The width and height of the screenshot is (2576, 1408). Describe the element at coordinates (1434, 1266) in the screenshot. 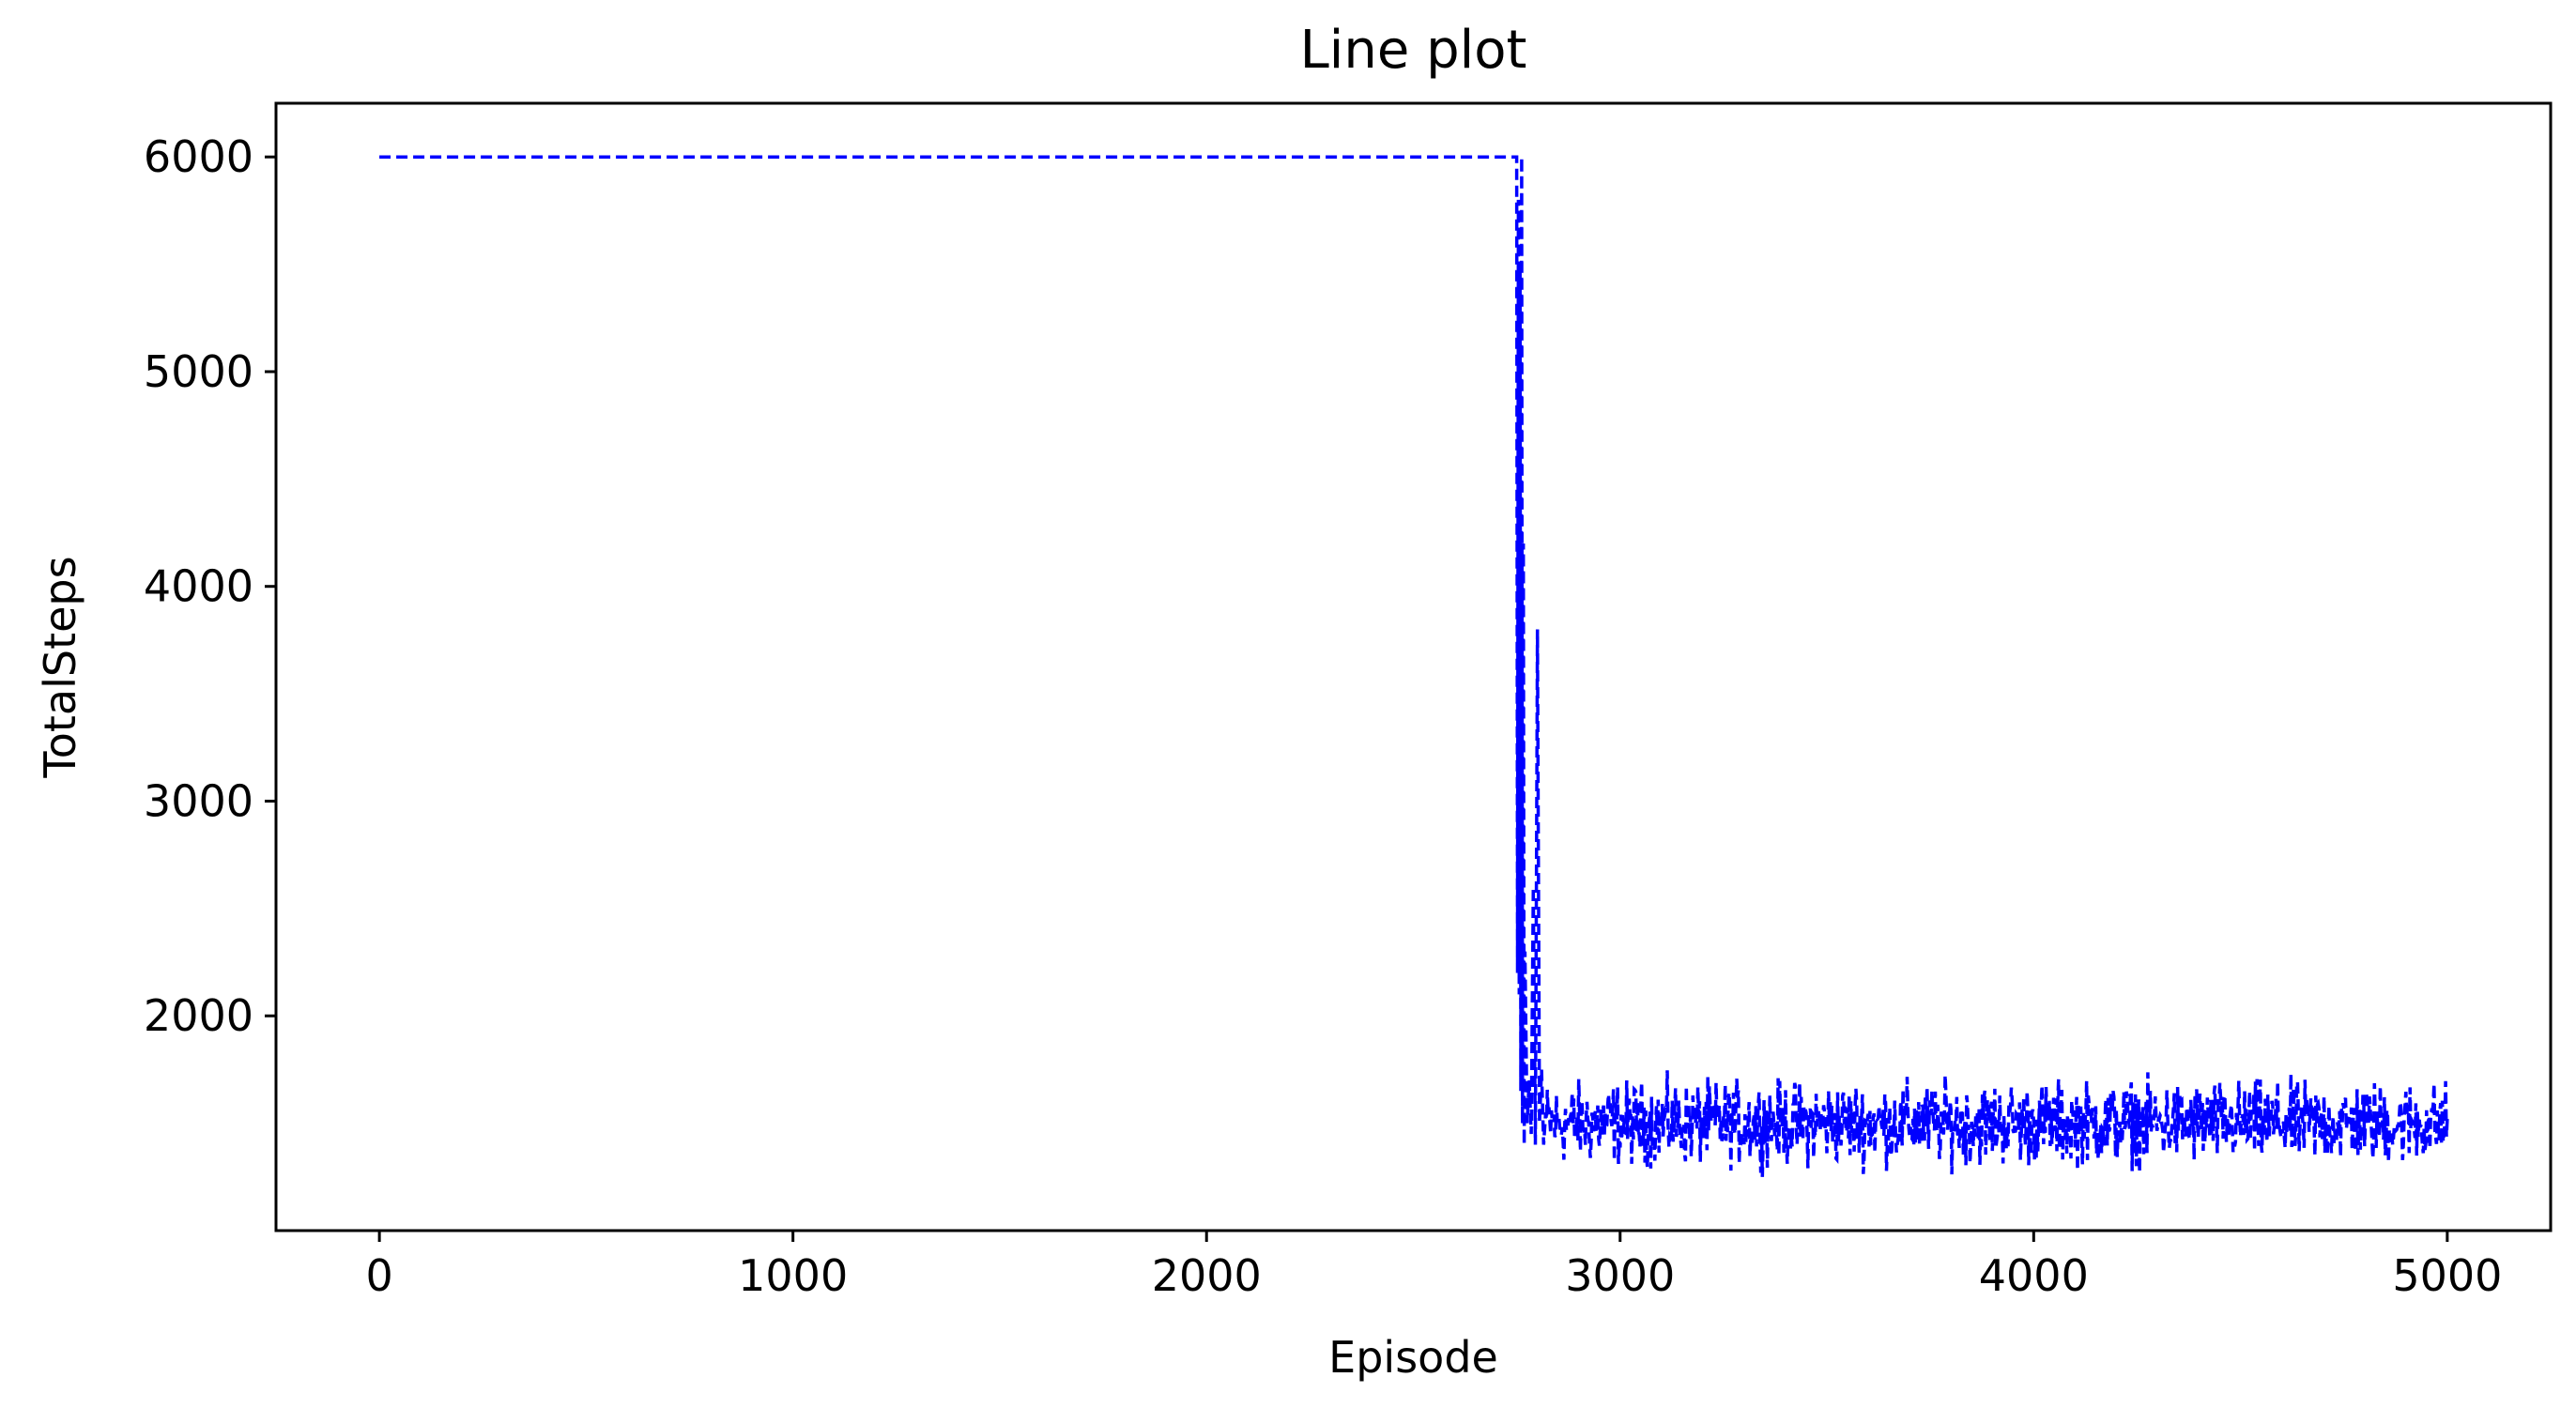

I see `x-axis: 0 1000 2000 3000 4000 5000` at that location.